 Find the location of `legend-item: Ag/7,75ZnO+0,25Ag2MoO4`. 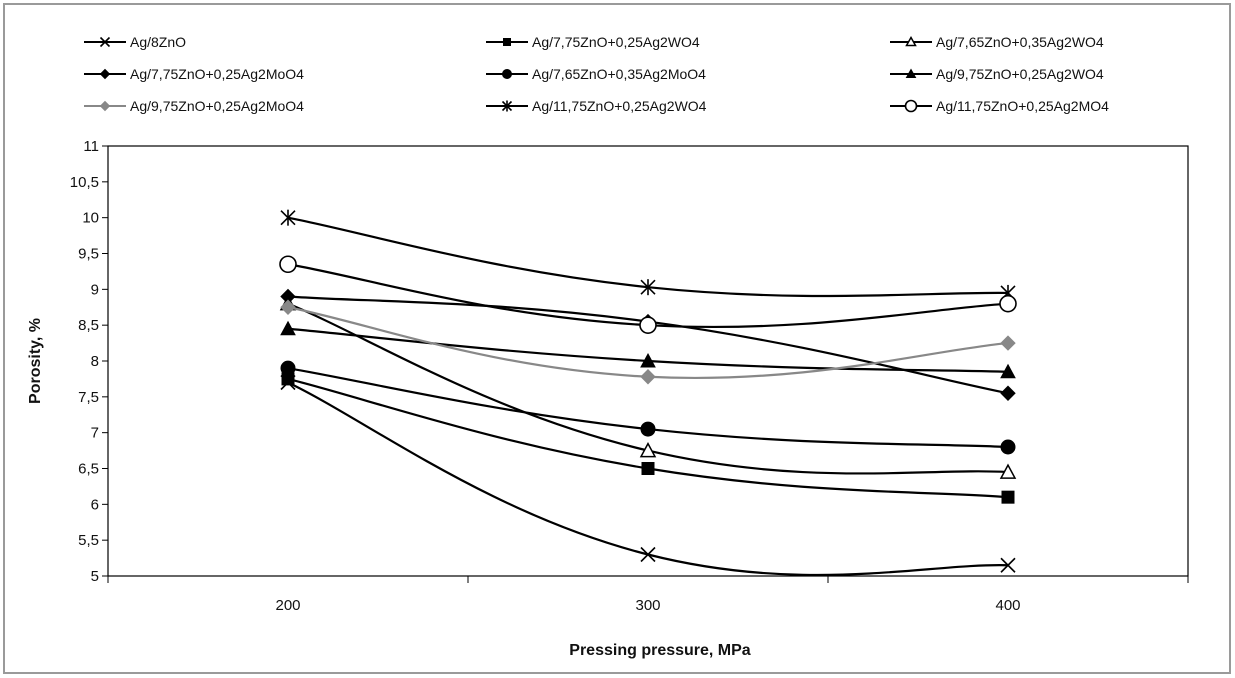

legend-item: Ag/7,75ZnO+0,25Ag2MoO4 is located at coordinates (194, 74).